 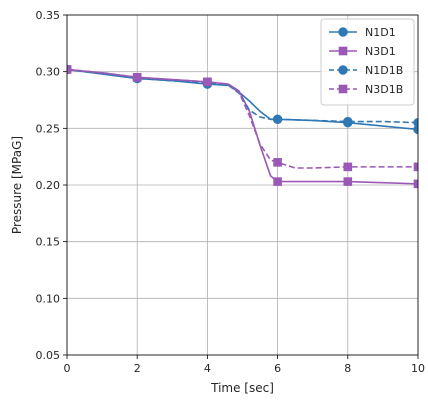 I want to click on legend-box, so click(x=367, y=62).